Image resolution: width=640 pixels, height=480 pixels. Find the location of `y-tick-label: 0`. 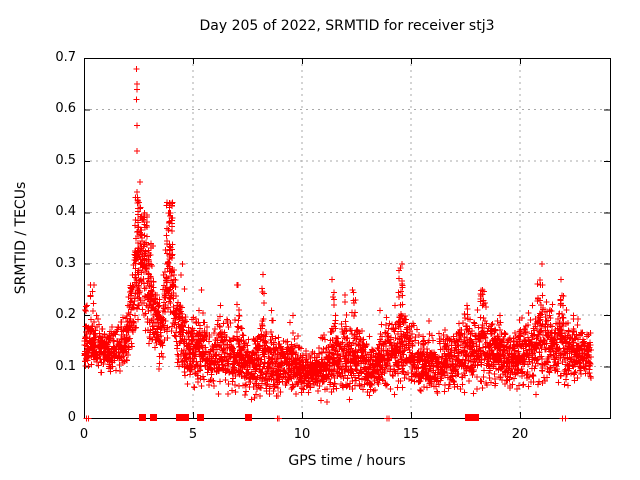

y-tick-label: 0 is located at coordinates (71, 417).